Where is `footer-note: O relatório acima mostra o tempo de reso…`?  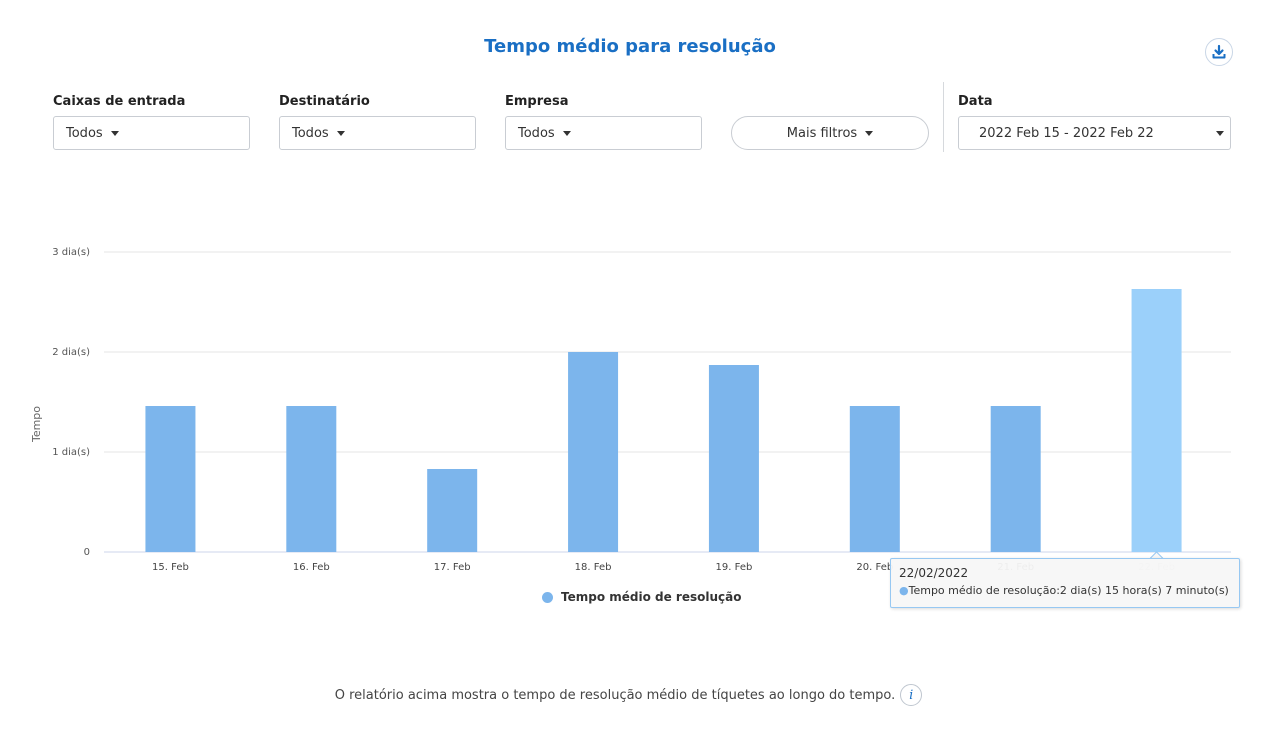
footer-note: O relatório acima mostra o tempo de reso… is located at coordinates (628, 695).